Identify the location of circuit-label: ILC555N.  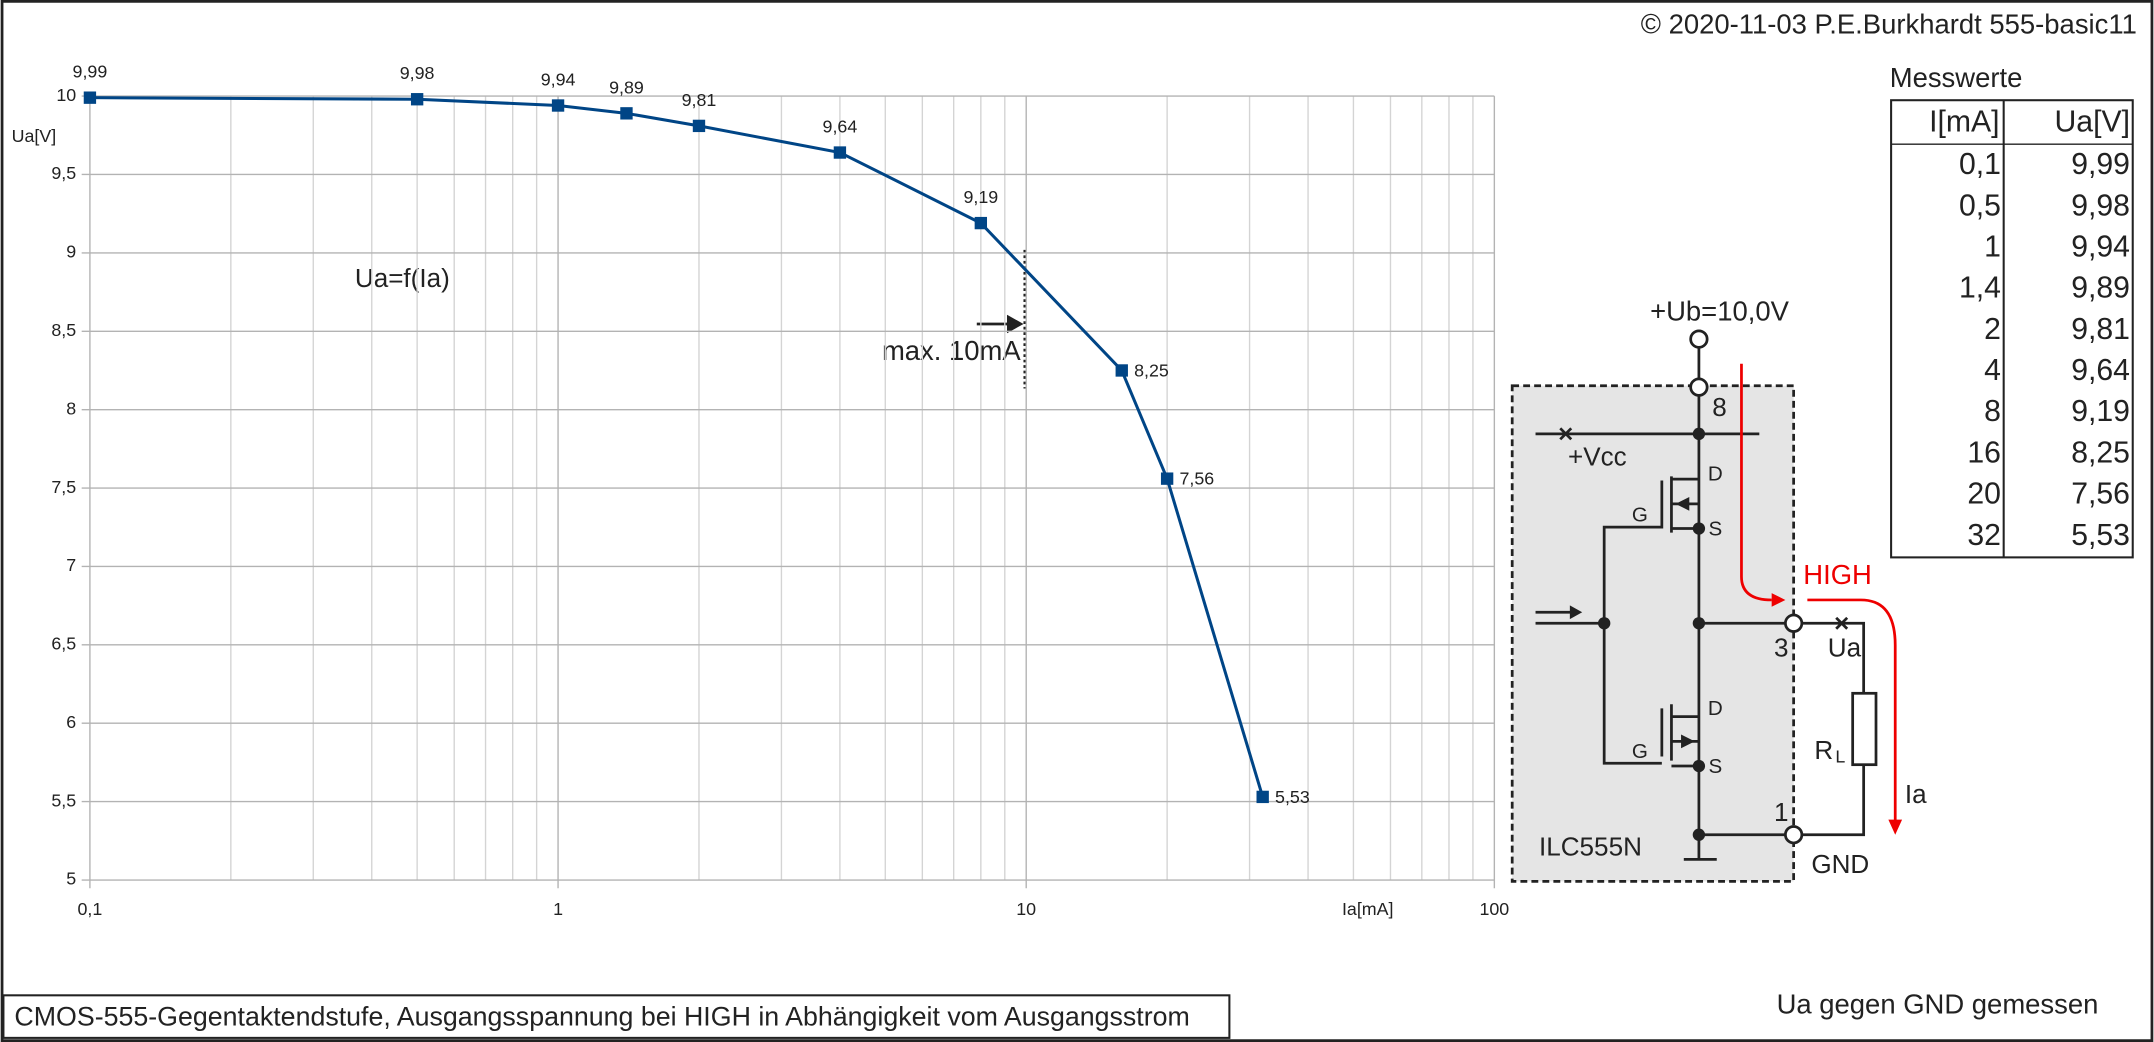
(1590, 846).